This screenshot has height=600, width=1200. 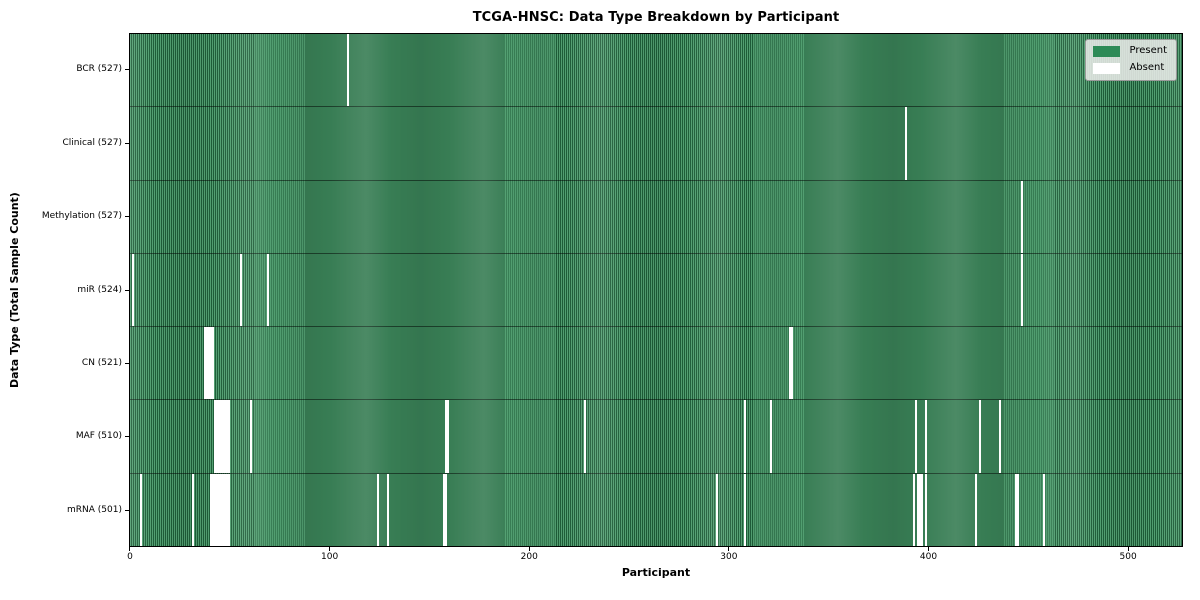 I want to click on y-tick-label: Clinical (527), so click(x=92, y=142).